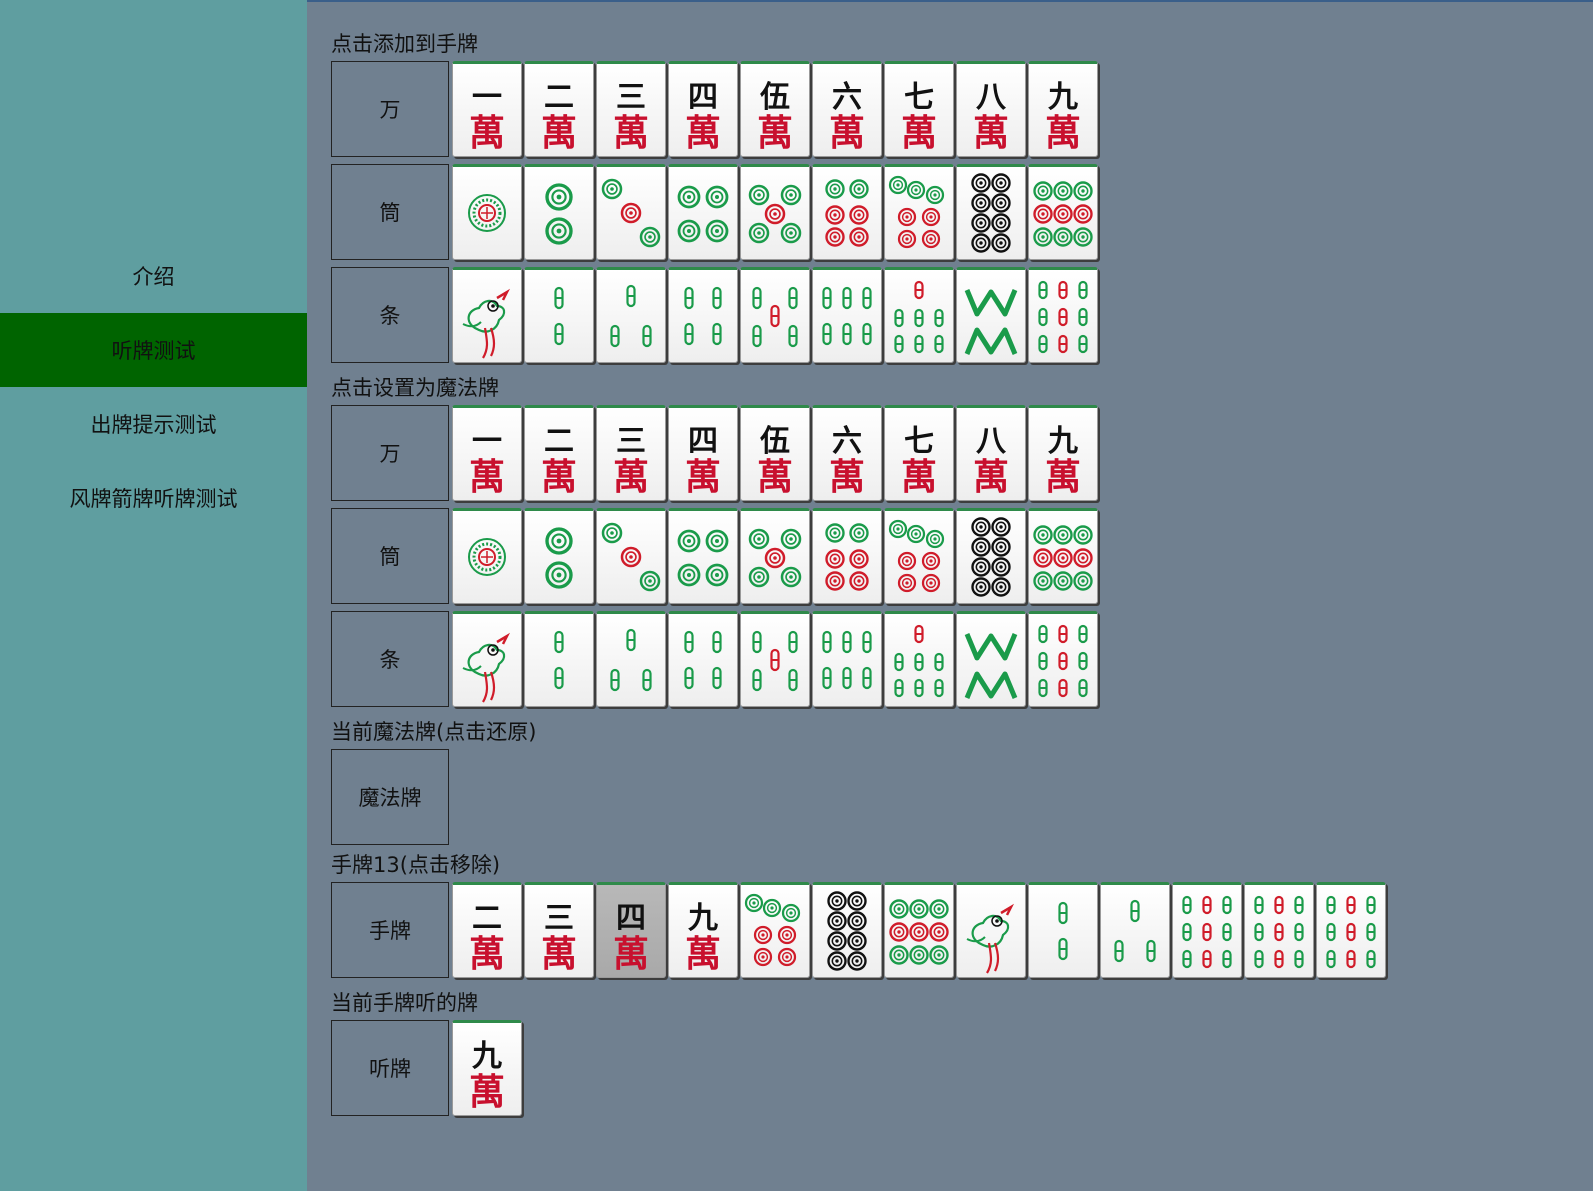  What do you see at coordinates (390, 109) in the screenshot?
I see `suit-label-wan: 万` at bounding box center [390, 109].